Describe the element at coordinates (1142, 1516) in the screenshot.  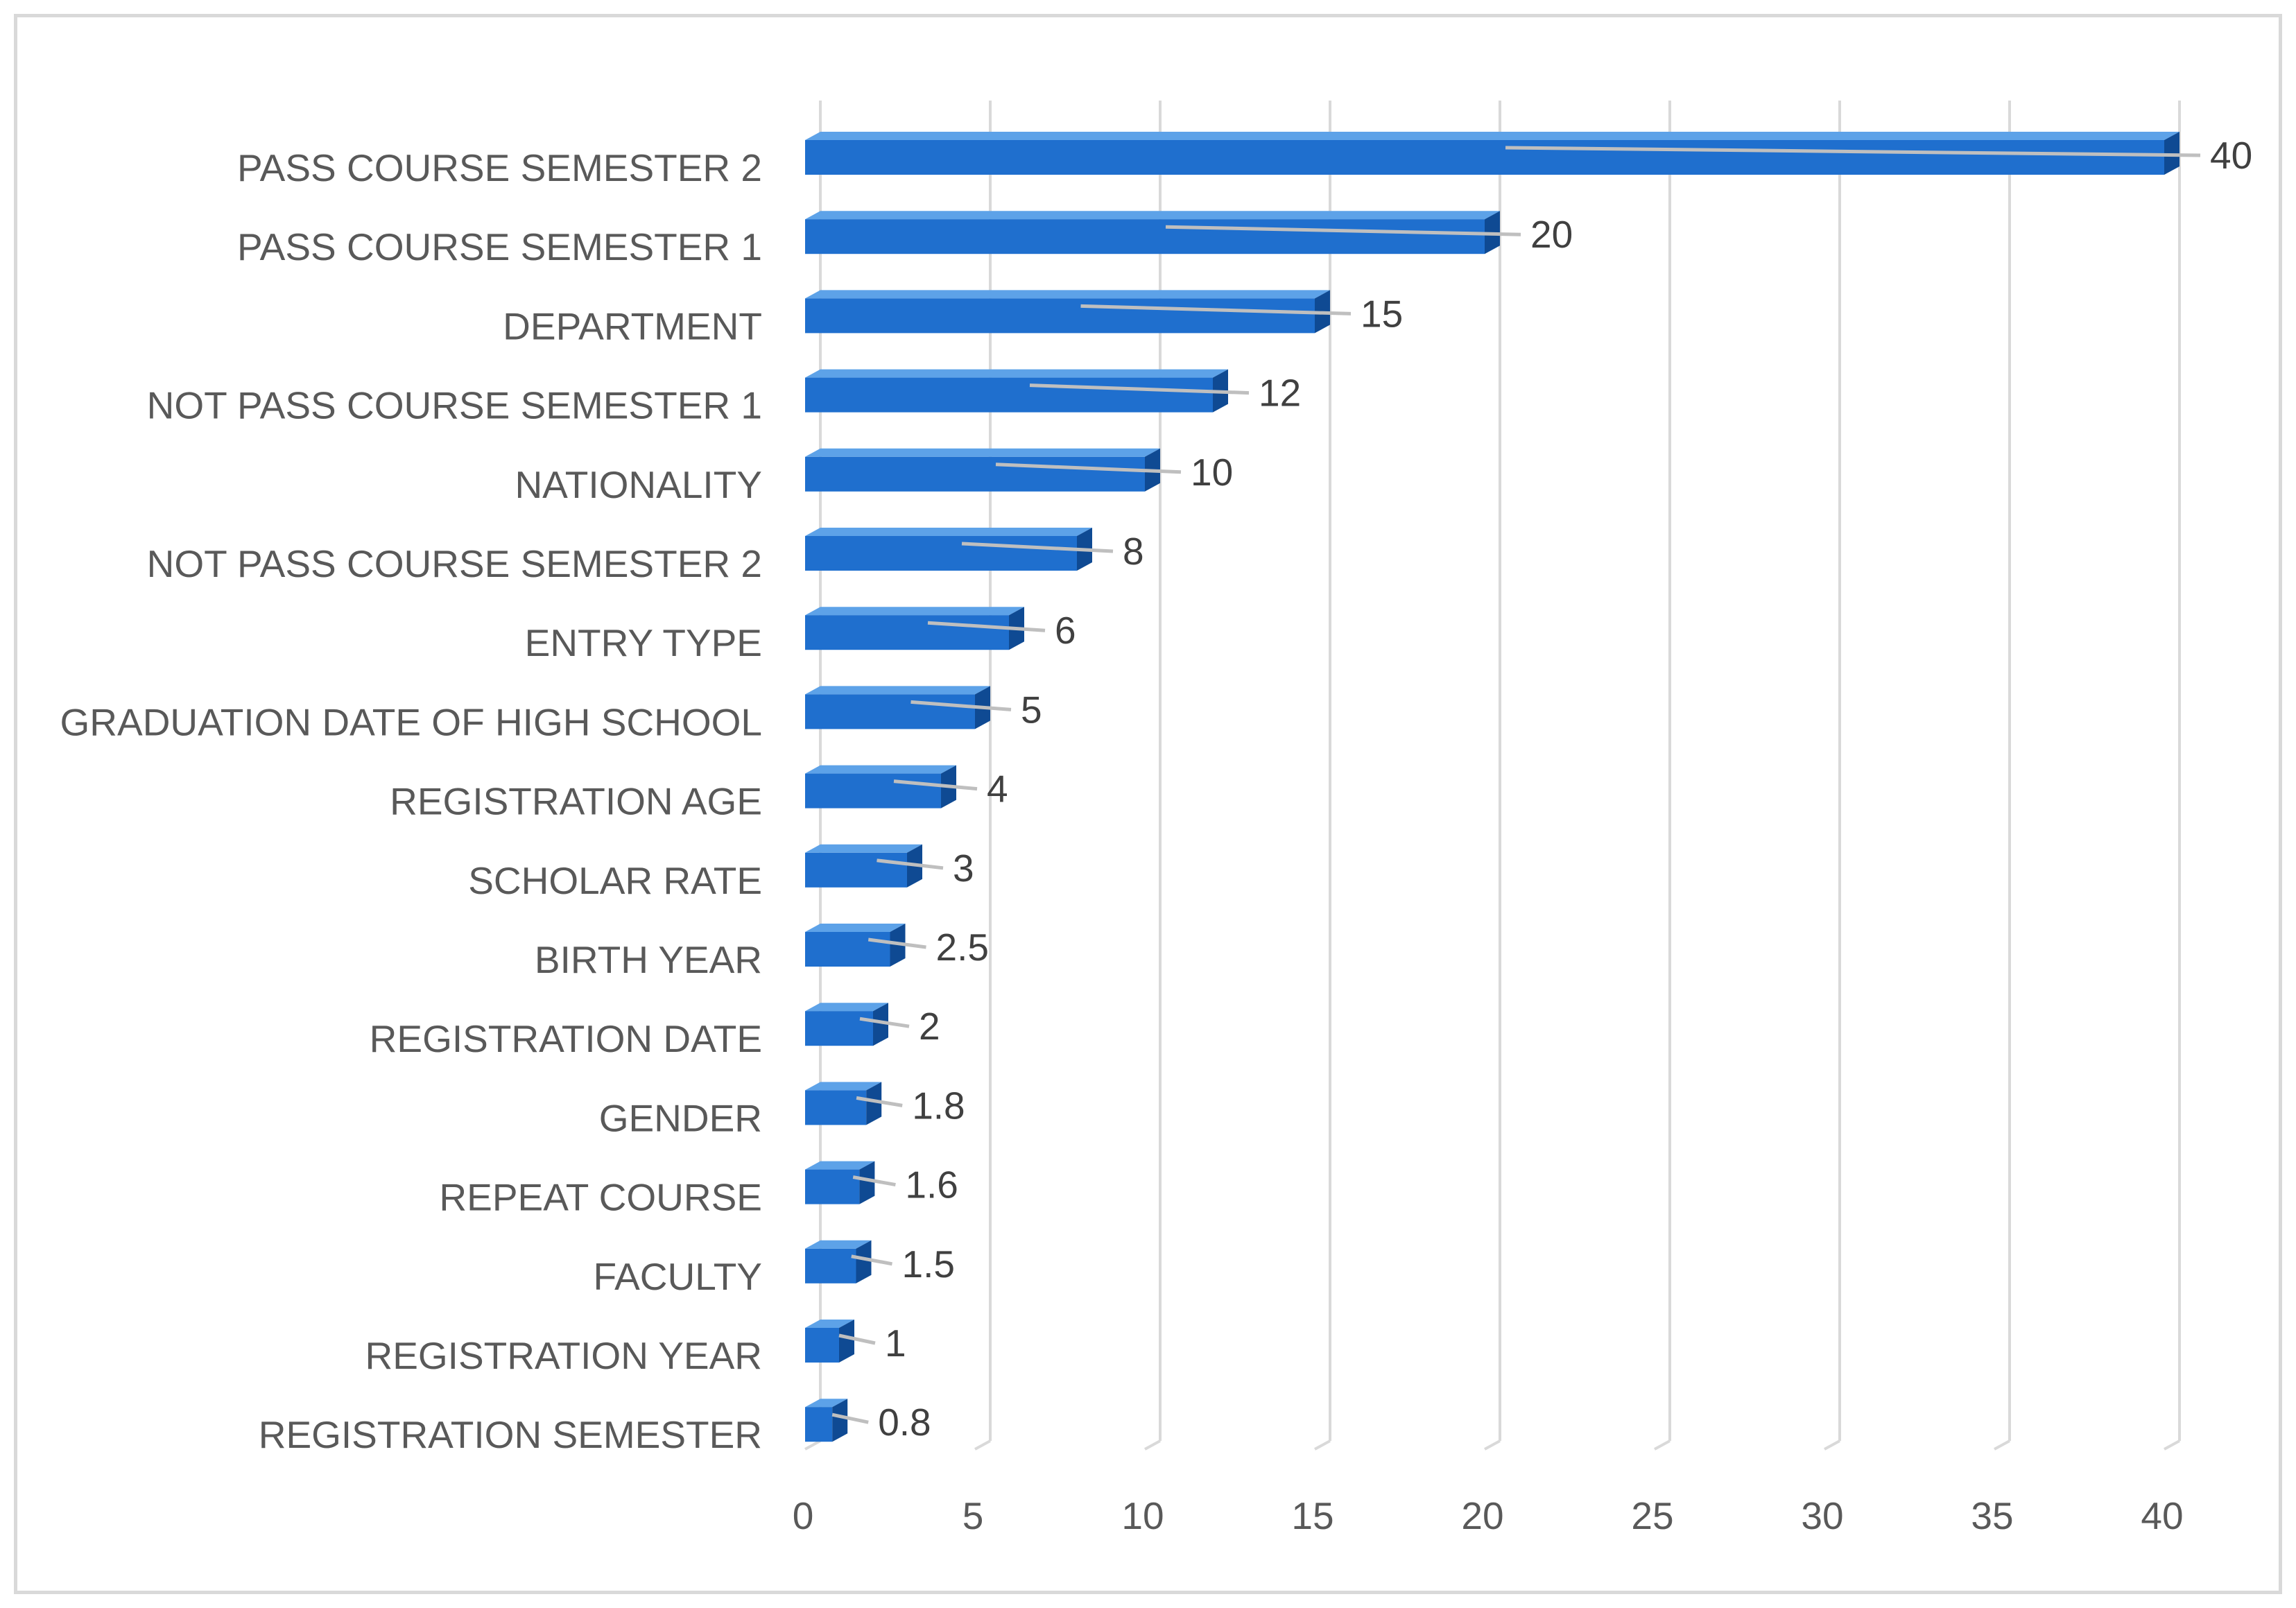
I see `x-tick-label: 10` at that location.